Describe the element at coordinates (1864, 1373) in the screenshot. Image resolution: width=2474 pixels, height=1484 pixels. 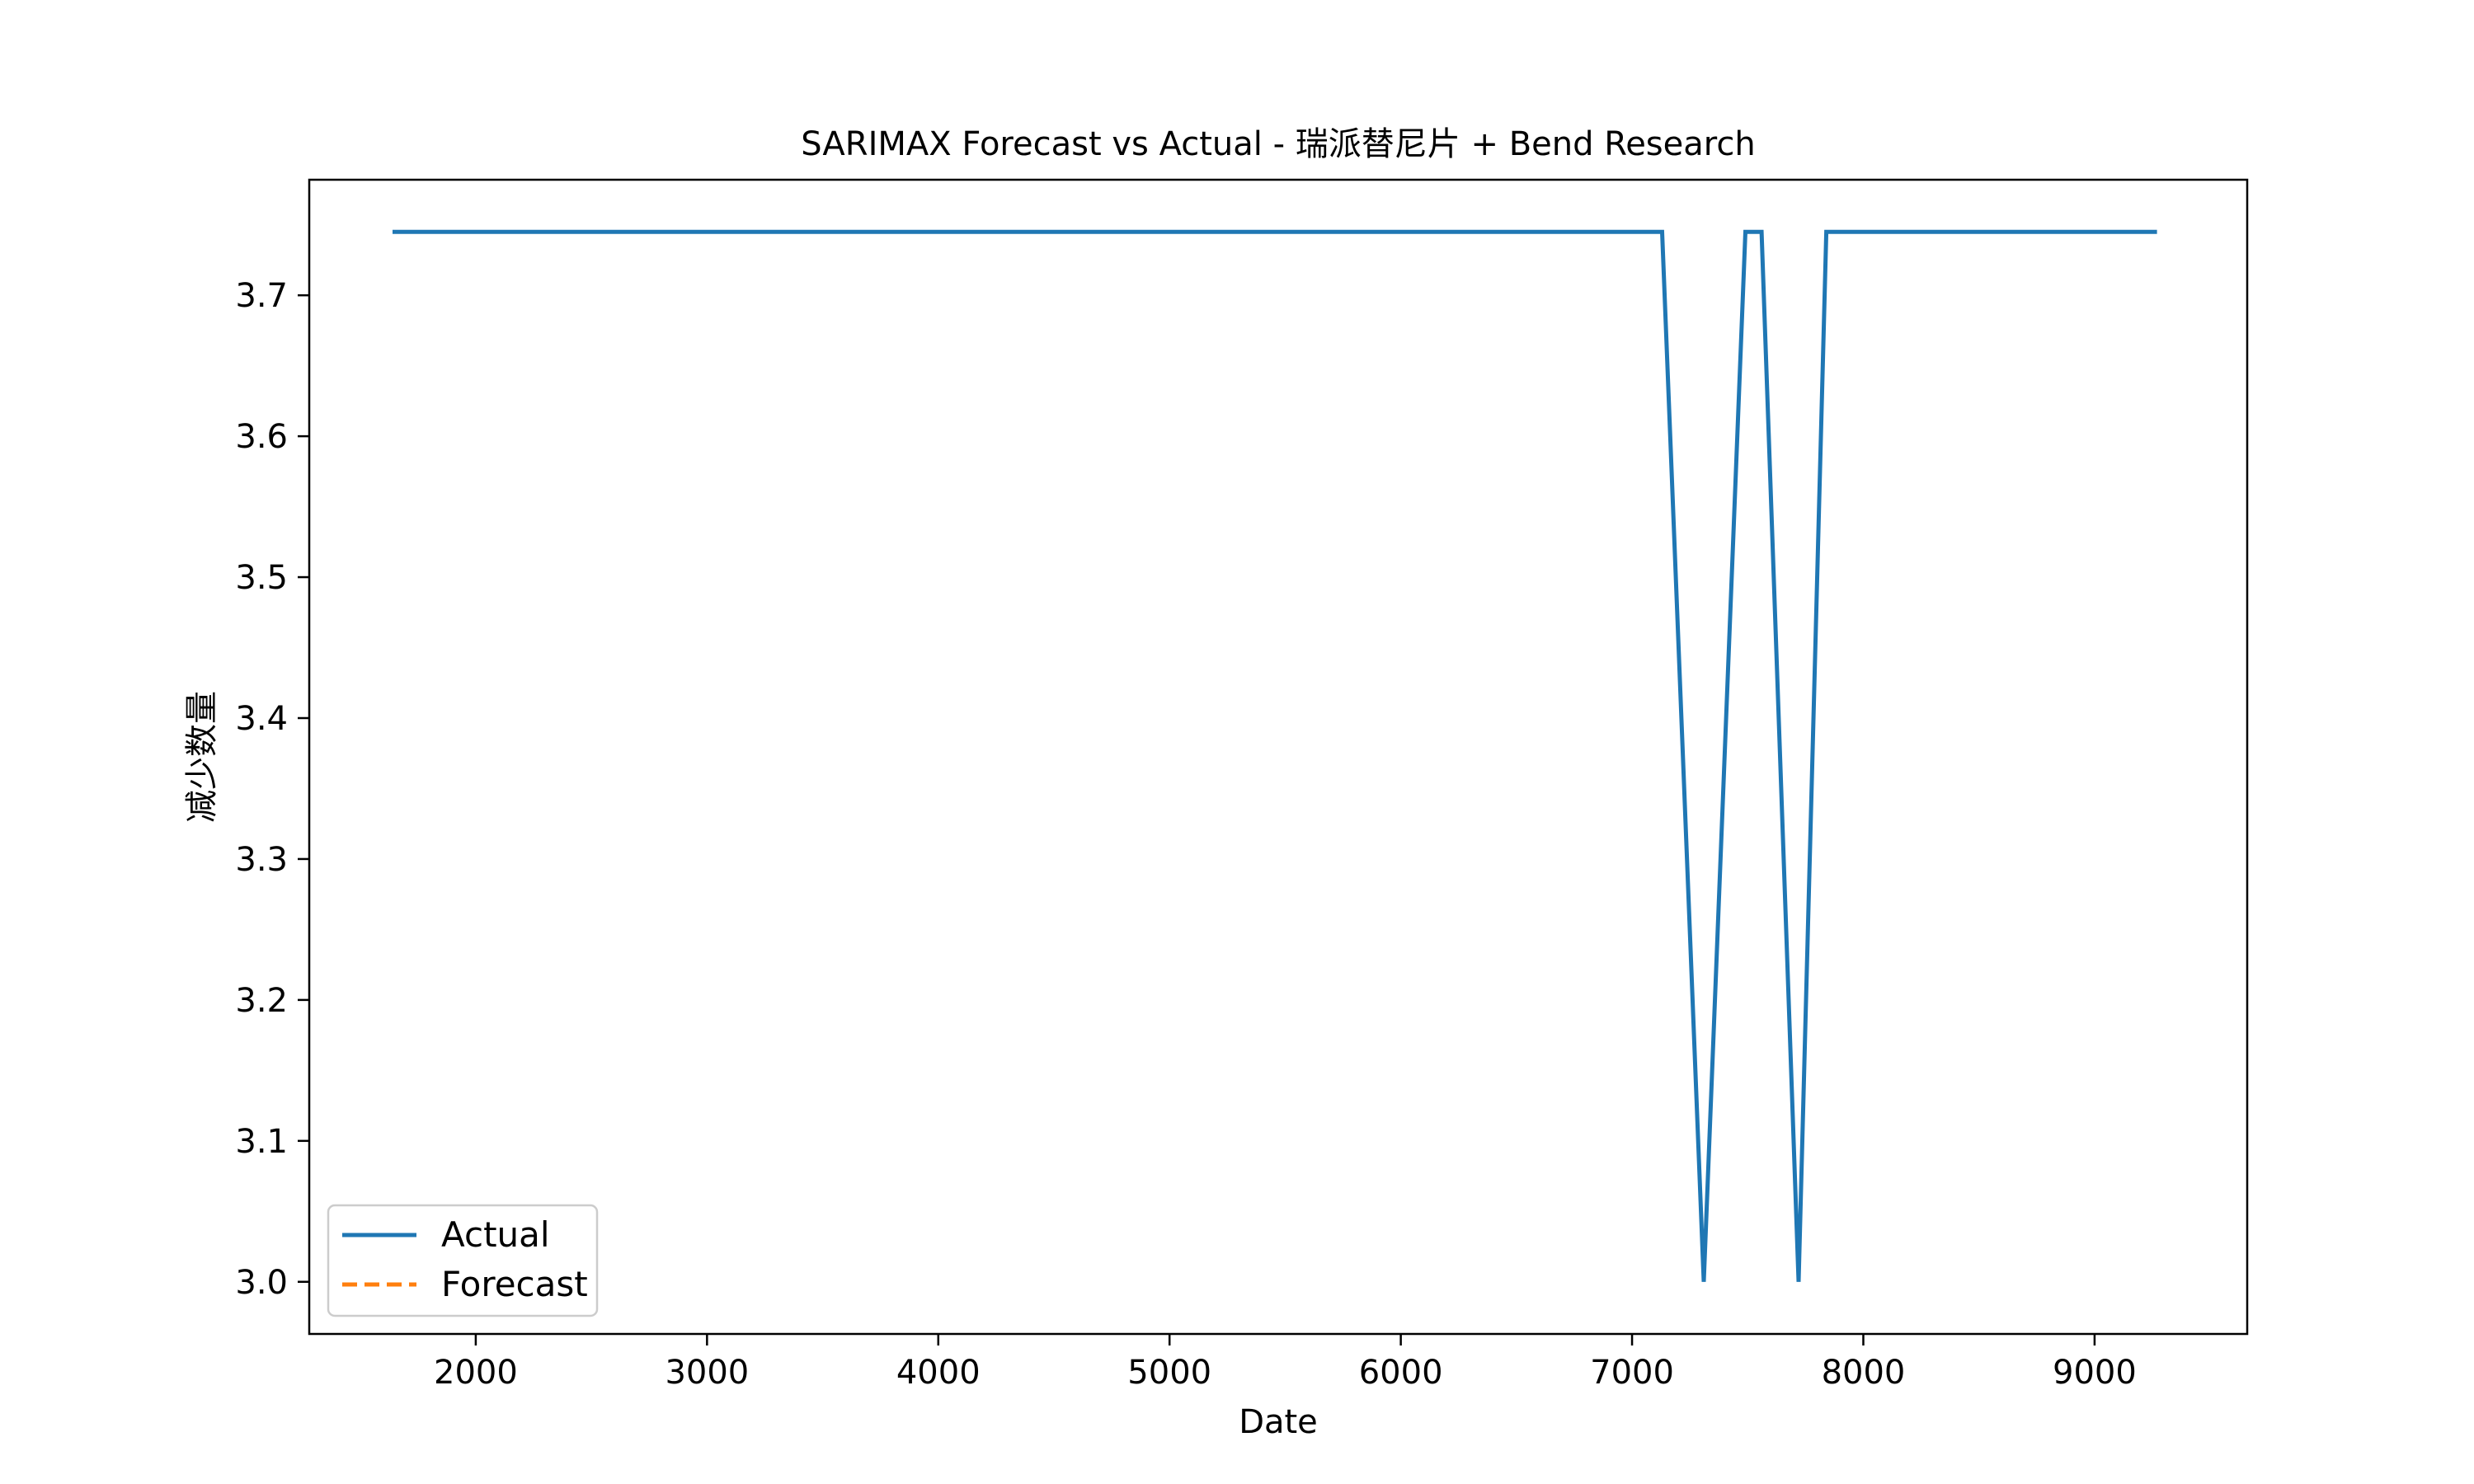
I see `x-tick-label: 8000` at that location.